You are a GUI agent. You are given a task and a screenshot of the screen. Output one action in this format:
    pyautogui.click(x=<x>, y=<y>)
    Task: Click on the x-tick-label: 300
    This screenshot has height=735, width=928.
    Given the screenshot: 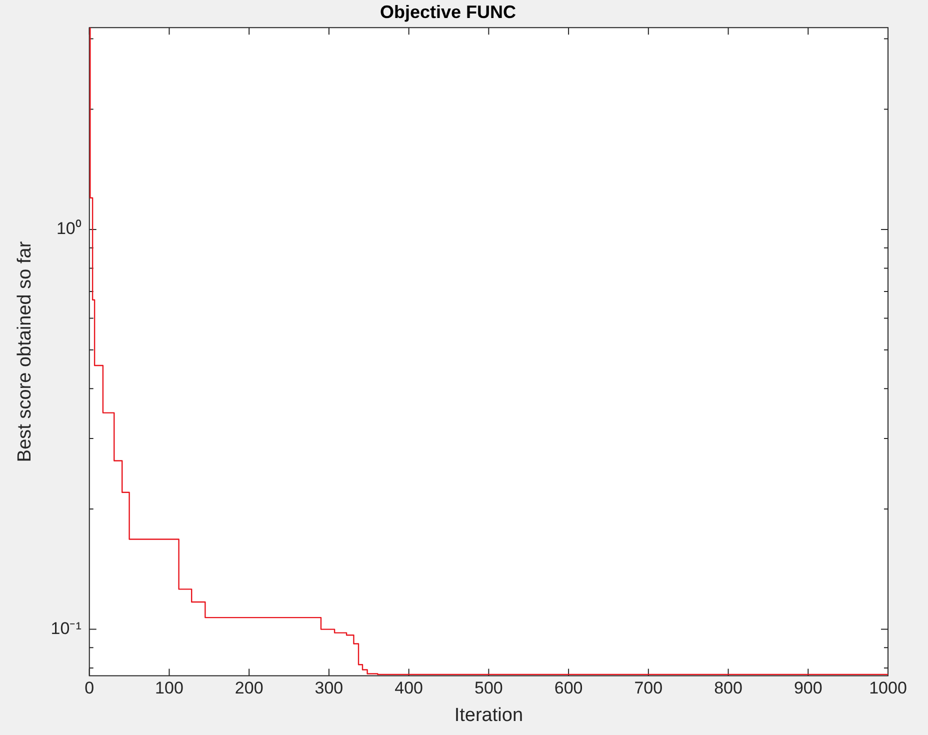 What is the action you would take?
    pyautogui.click(x=329, y=688)
    